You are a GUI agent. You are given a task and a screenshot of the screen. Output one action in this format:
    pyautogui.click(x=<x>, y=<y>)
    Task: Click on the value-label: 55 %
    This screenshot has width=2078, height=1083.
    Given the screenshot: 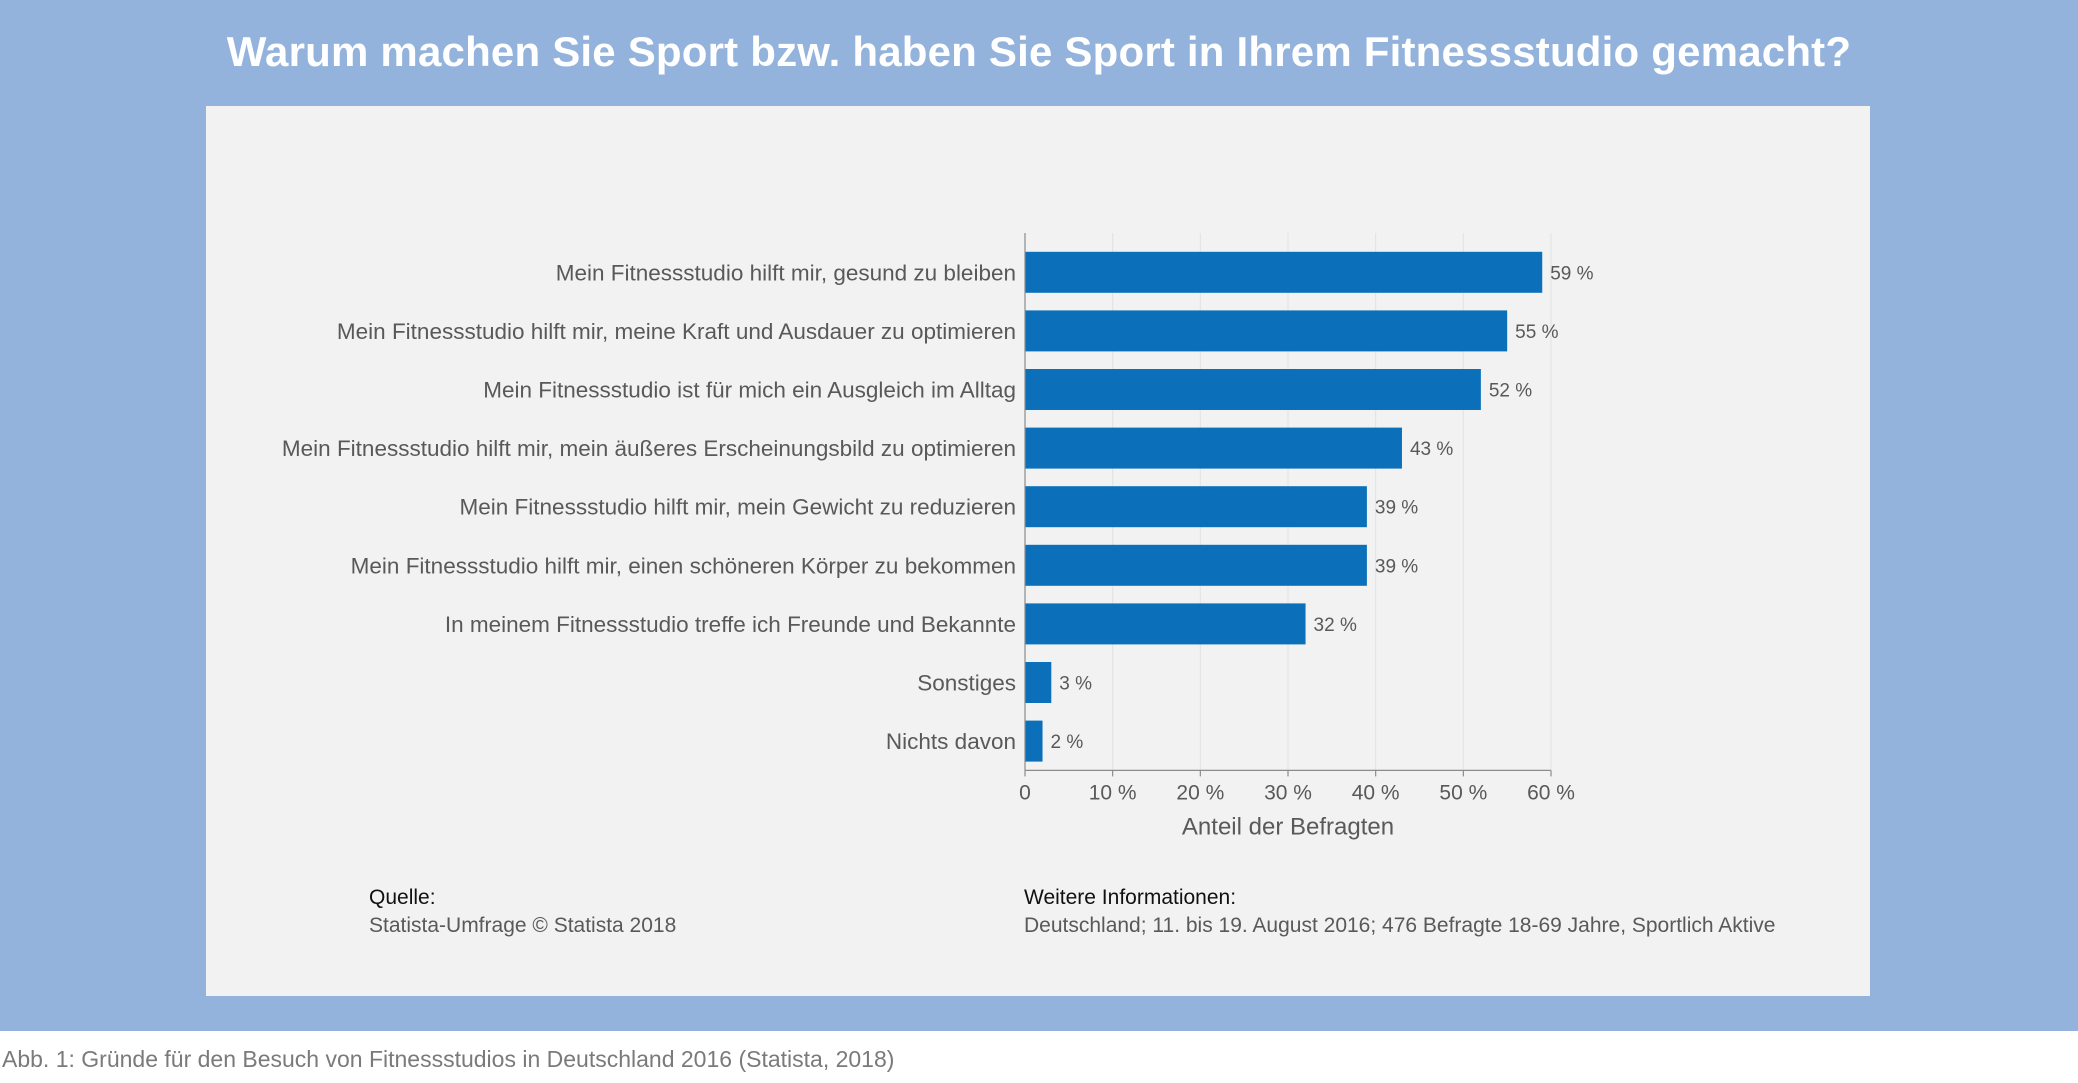 What is the action you would take?
    pyautogui.click(x=1536, y=332)
    